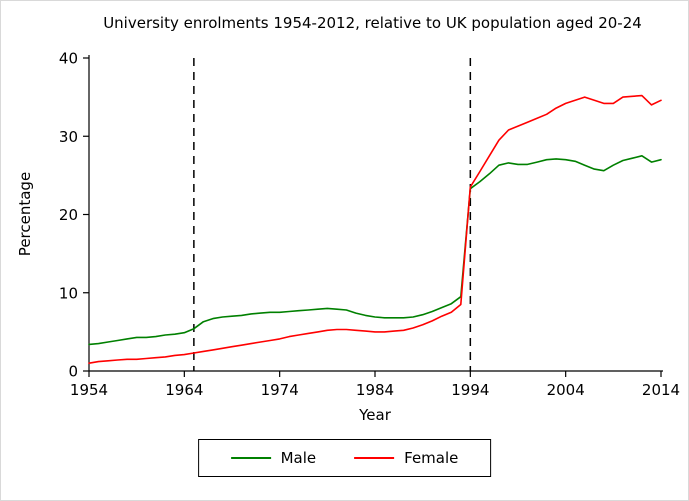 The height and width of the screenshot is (501, 689). Describe the element at coordinates (250, 458) in the screenshot. I see `male-line-swatch` at that location.